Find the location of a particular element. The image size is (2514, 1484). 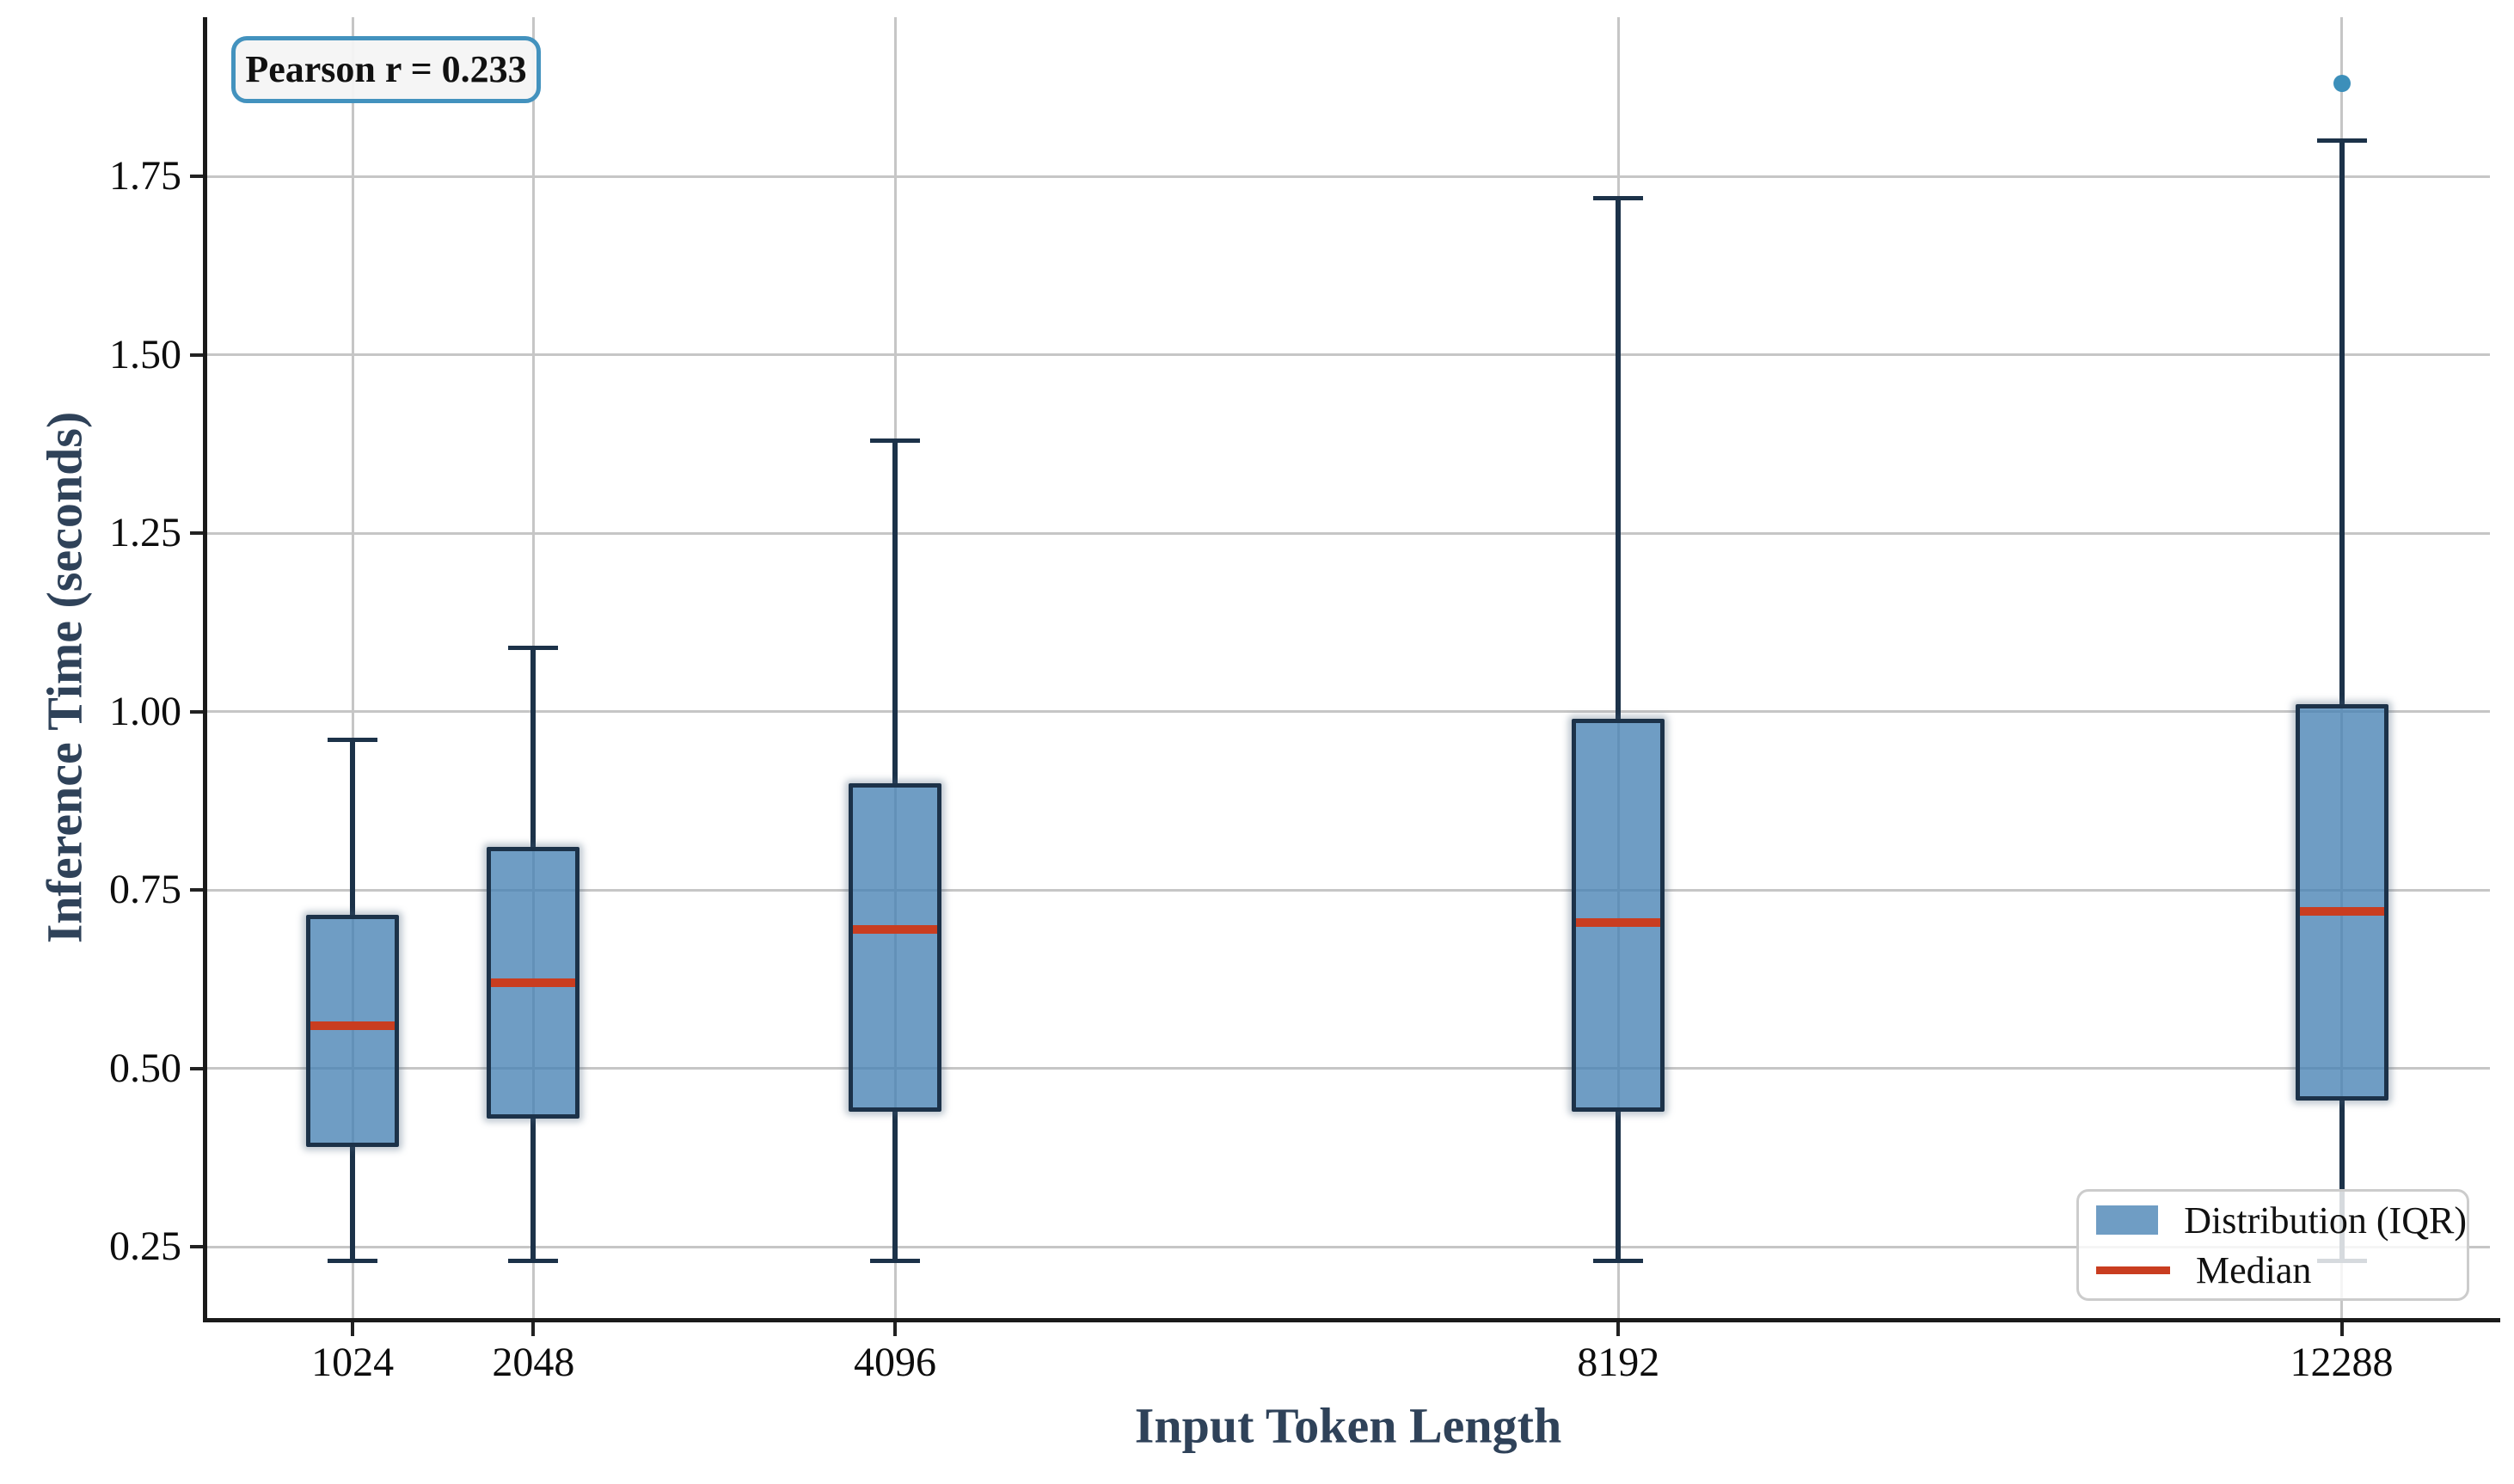

legend-item-distribution: Distribution (IQR) is located at coordinates (2281, 1220).